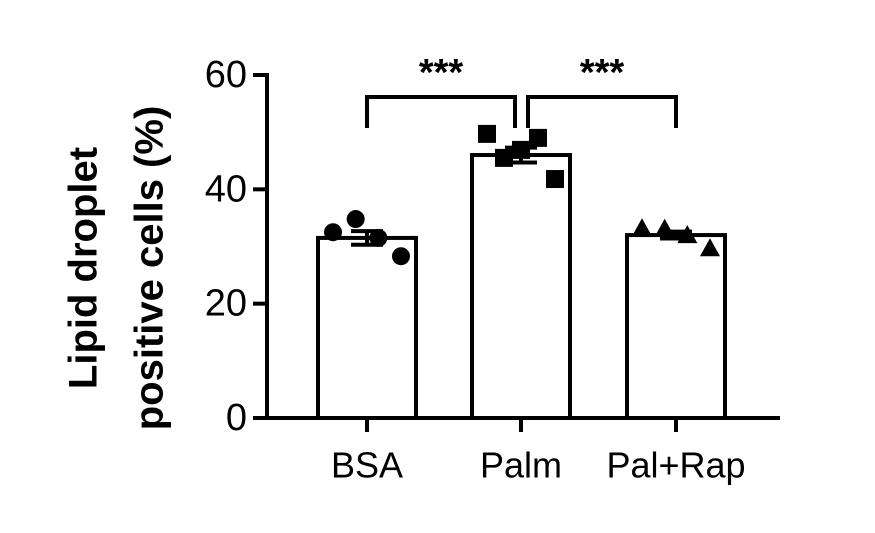  I want to click on y-axis-label-line: Lipid droplet, so click(84, 268).